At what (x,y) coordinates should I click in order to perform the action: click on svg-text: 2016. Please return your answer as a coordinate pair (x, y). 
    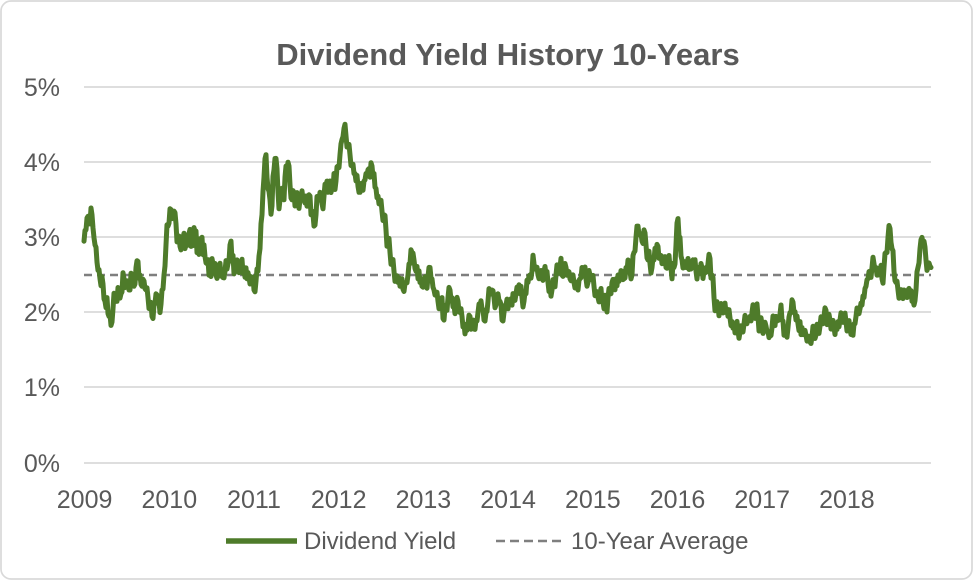
    Looking at the image, I should click on (678, 500).